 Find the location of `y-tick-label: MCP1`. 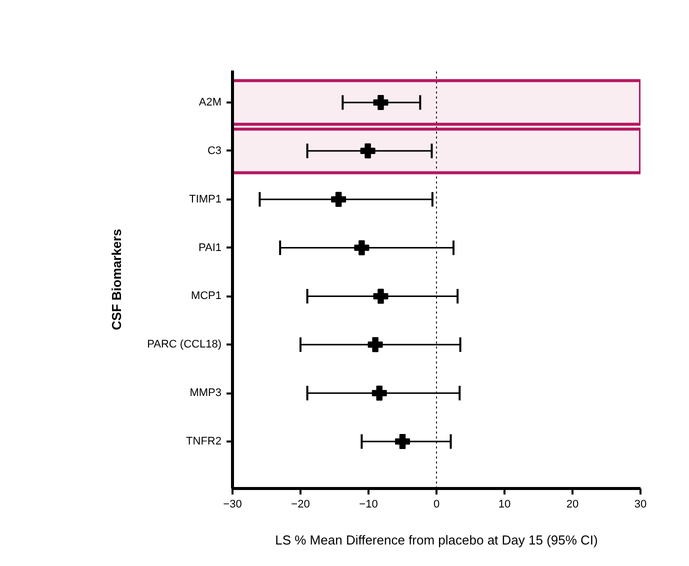

y-tick-label: MCP1 is located at coordinates (206, 296).